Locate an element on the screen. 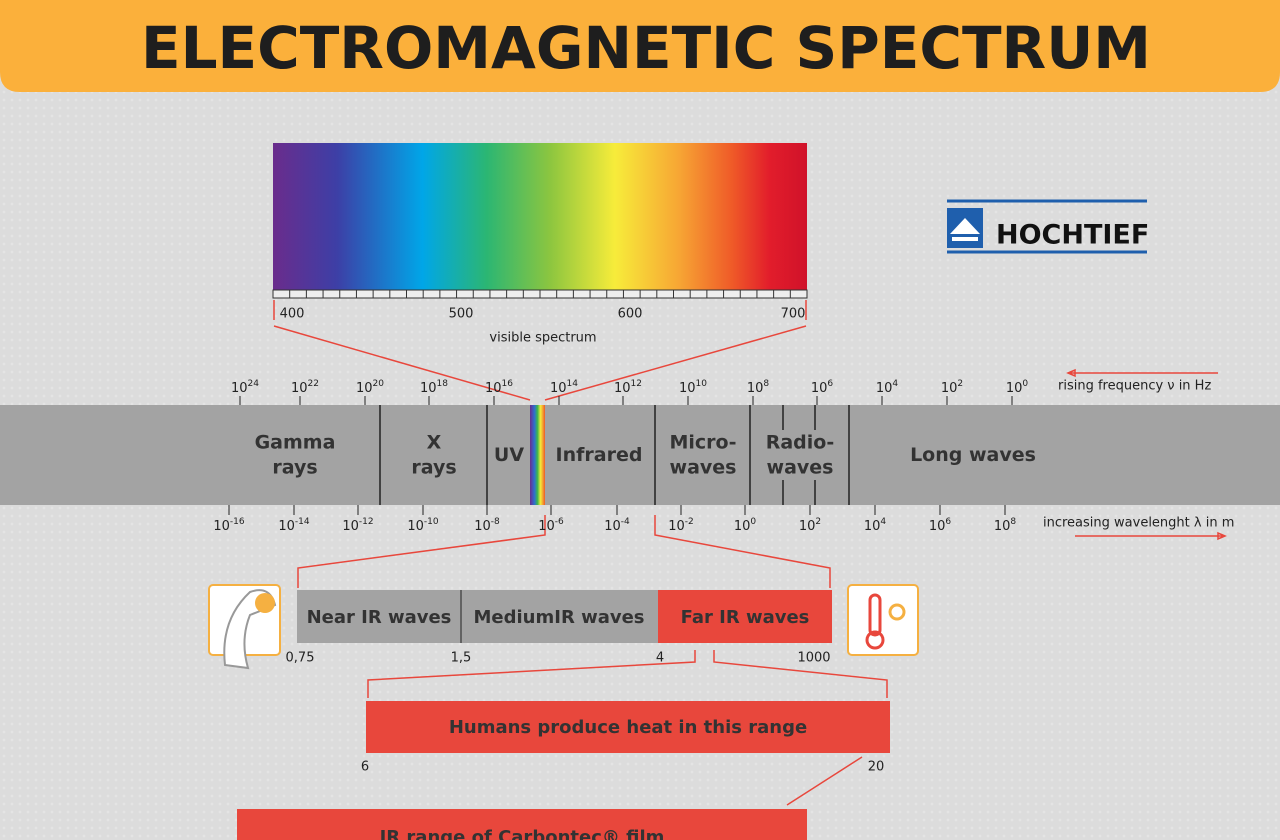  band-line: X is located at coordinates (434, 442).